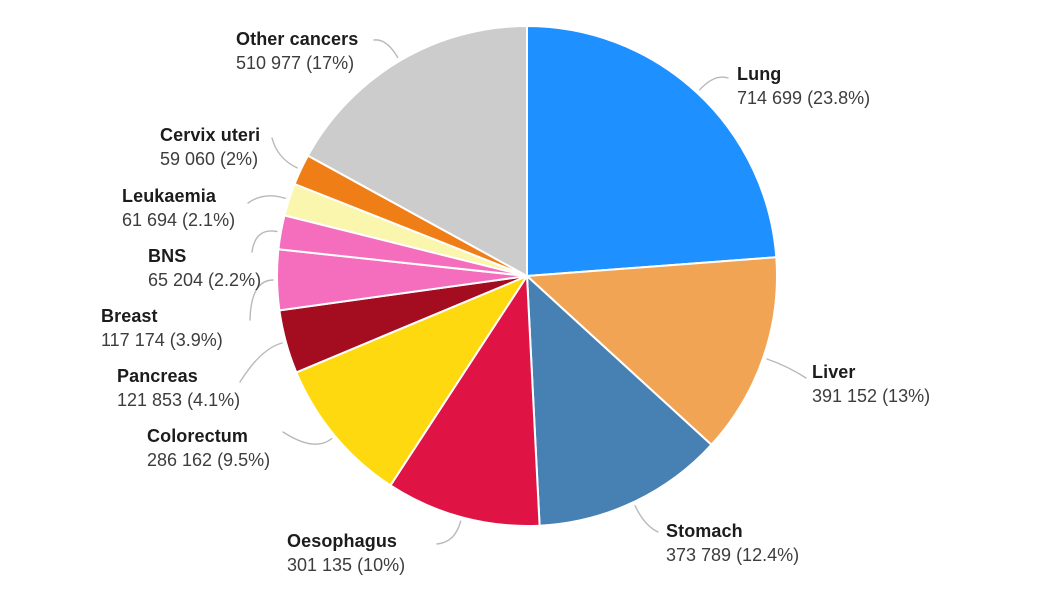  What do you see at coordinates (204, 268) in the screenshot?
I see `slice-label-bns: BNS 65 204 (2.2%)` at bounding box center [204, 268].